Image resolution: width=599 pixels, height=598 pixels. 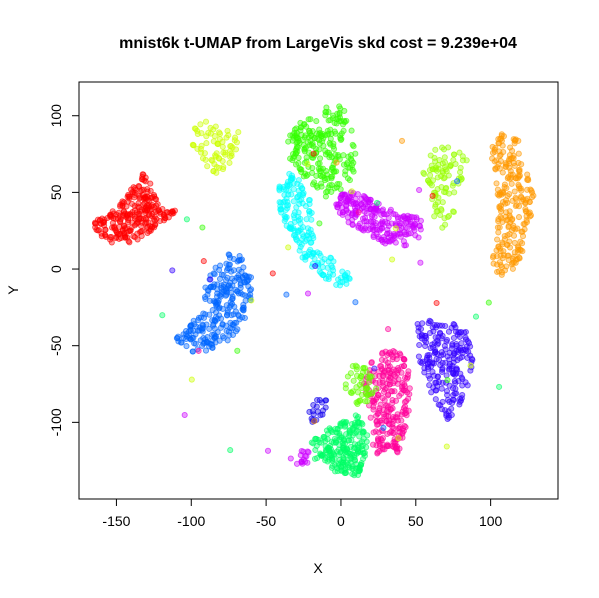 What do you see at coordinates (191, 521) in the screenshot?
I see `x-tick-label: -100` at bounding box center [191, 521].